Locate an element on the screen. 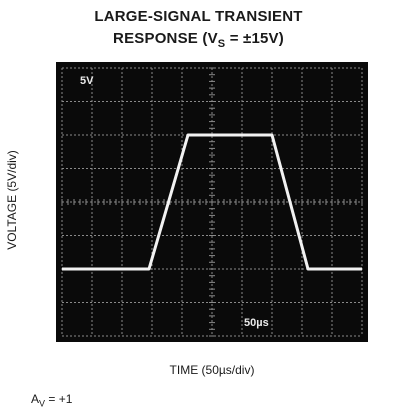 This screenshot has height=409, width=397. time-scale-label: 50µs is located at coordinates (256, 323).